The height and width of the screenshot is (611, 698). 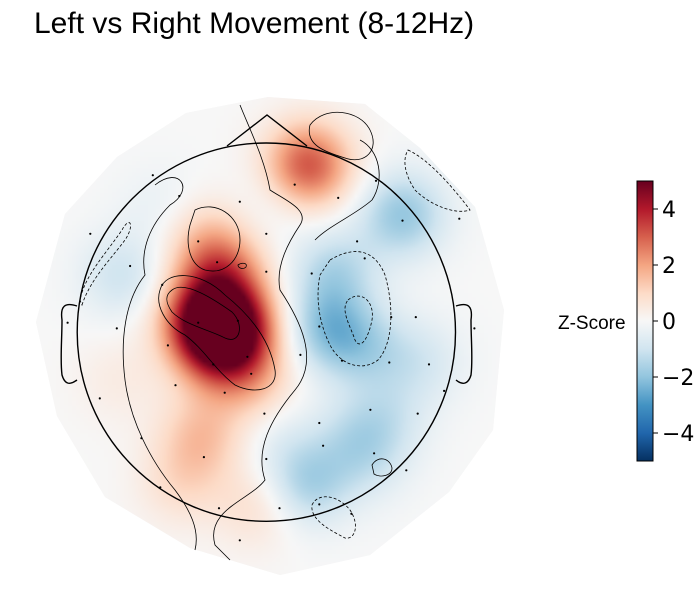 I want to click on colorbar-ticks: 4 2 0 −2 −4, so click(x=673, y=322).